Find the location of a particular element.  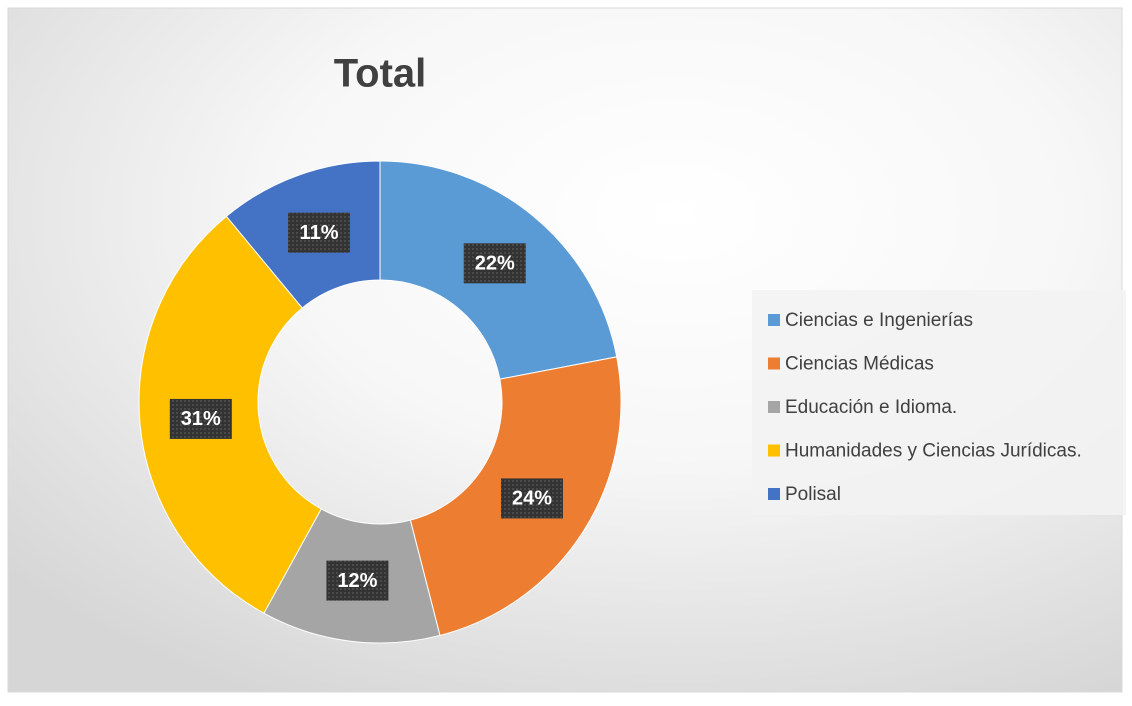

legend-box is located at coordinates (939, 402).